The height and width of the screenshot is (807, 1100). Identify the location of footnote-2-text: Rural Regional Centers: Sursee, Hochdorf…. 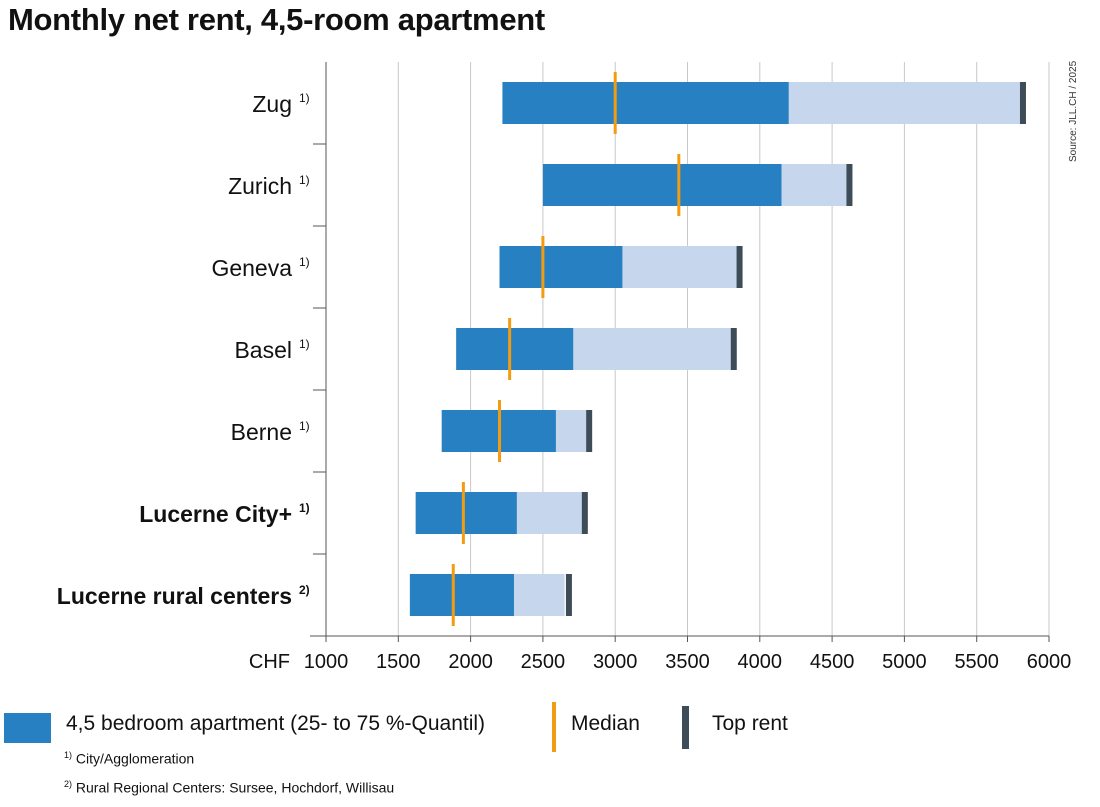
(235, 787).